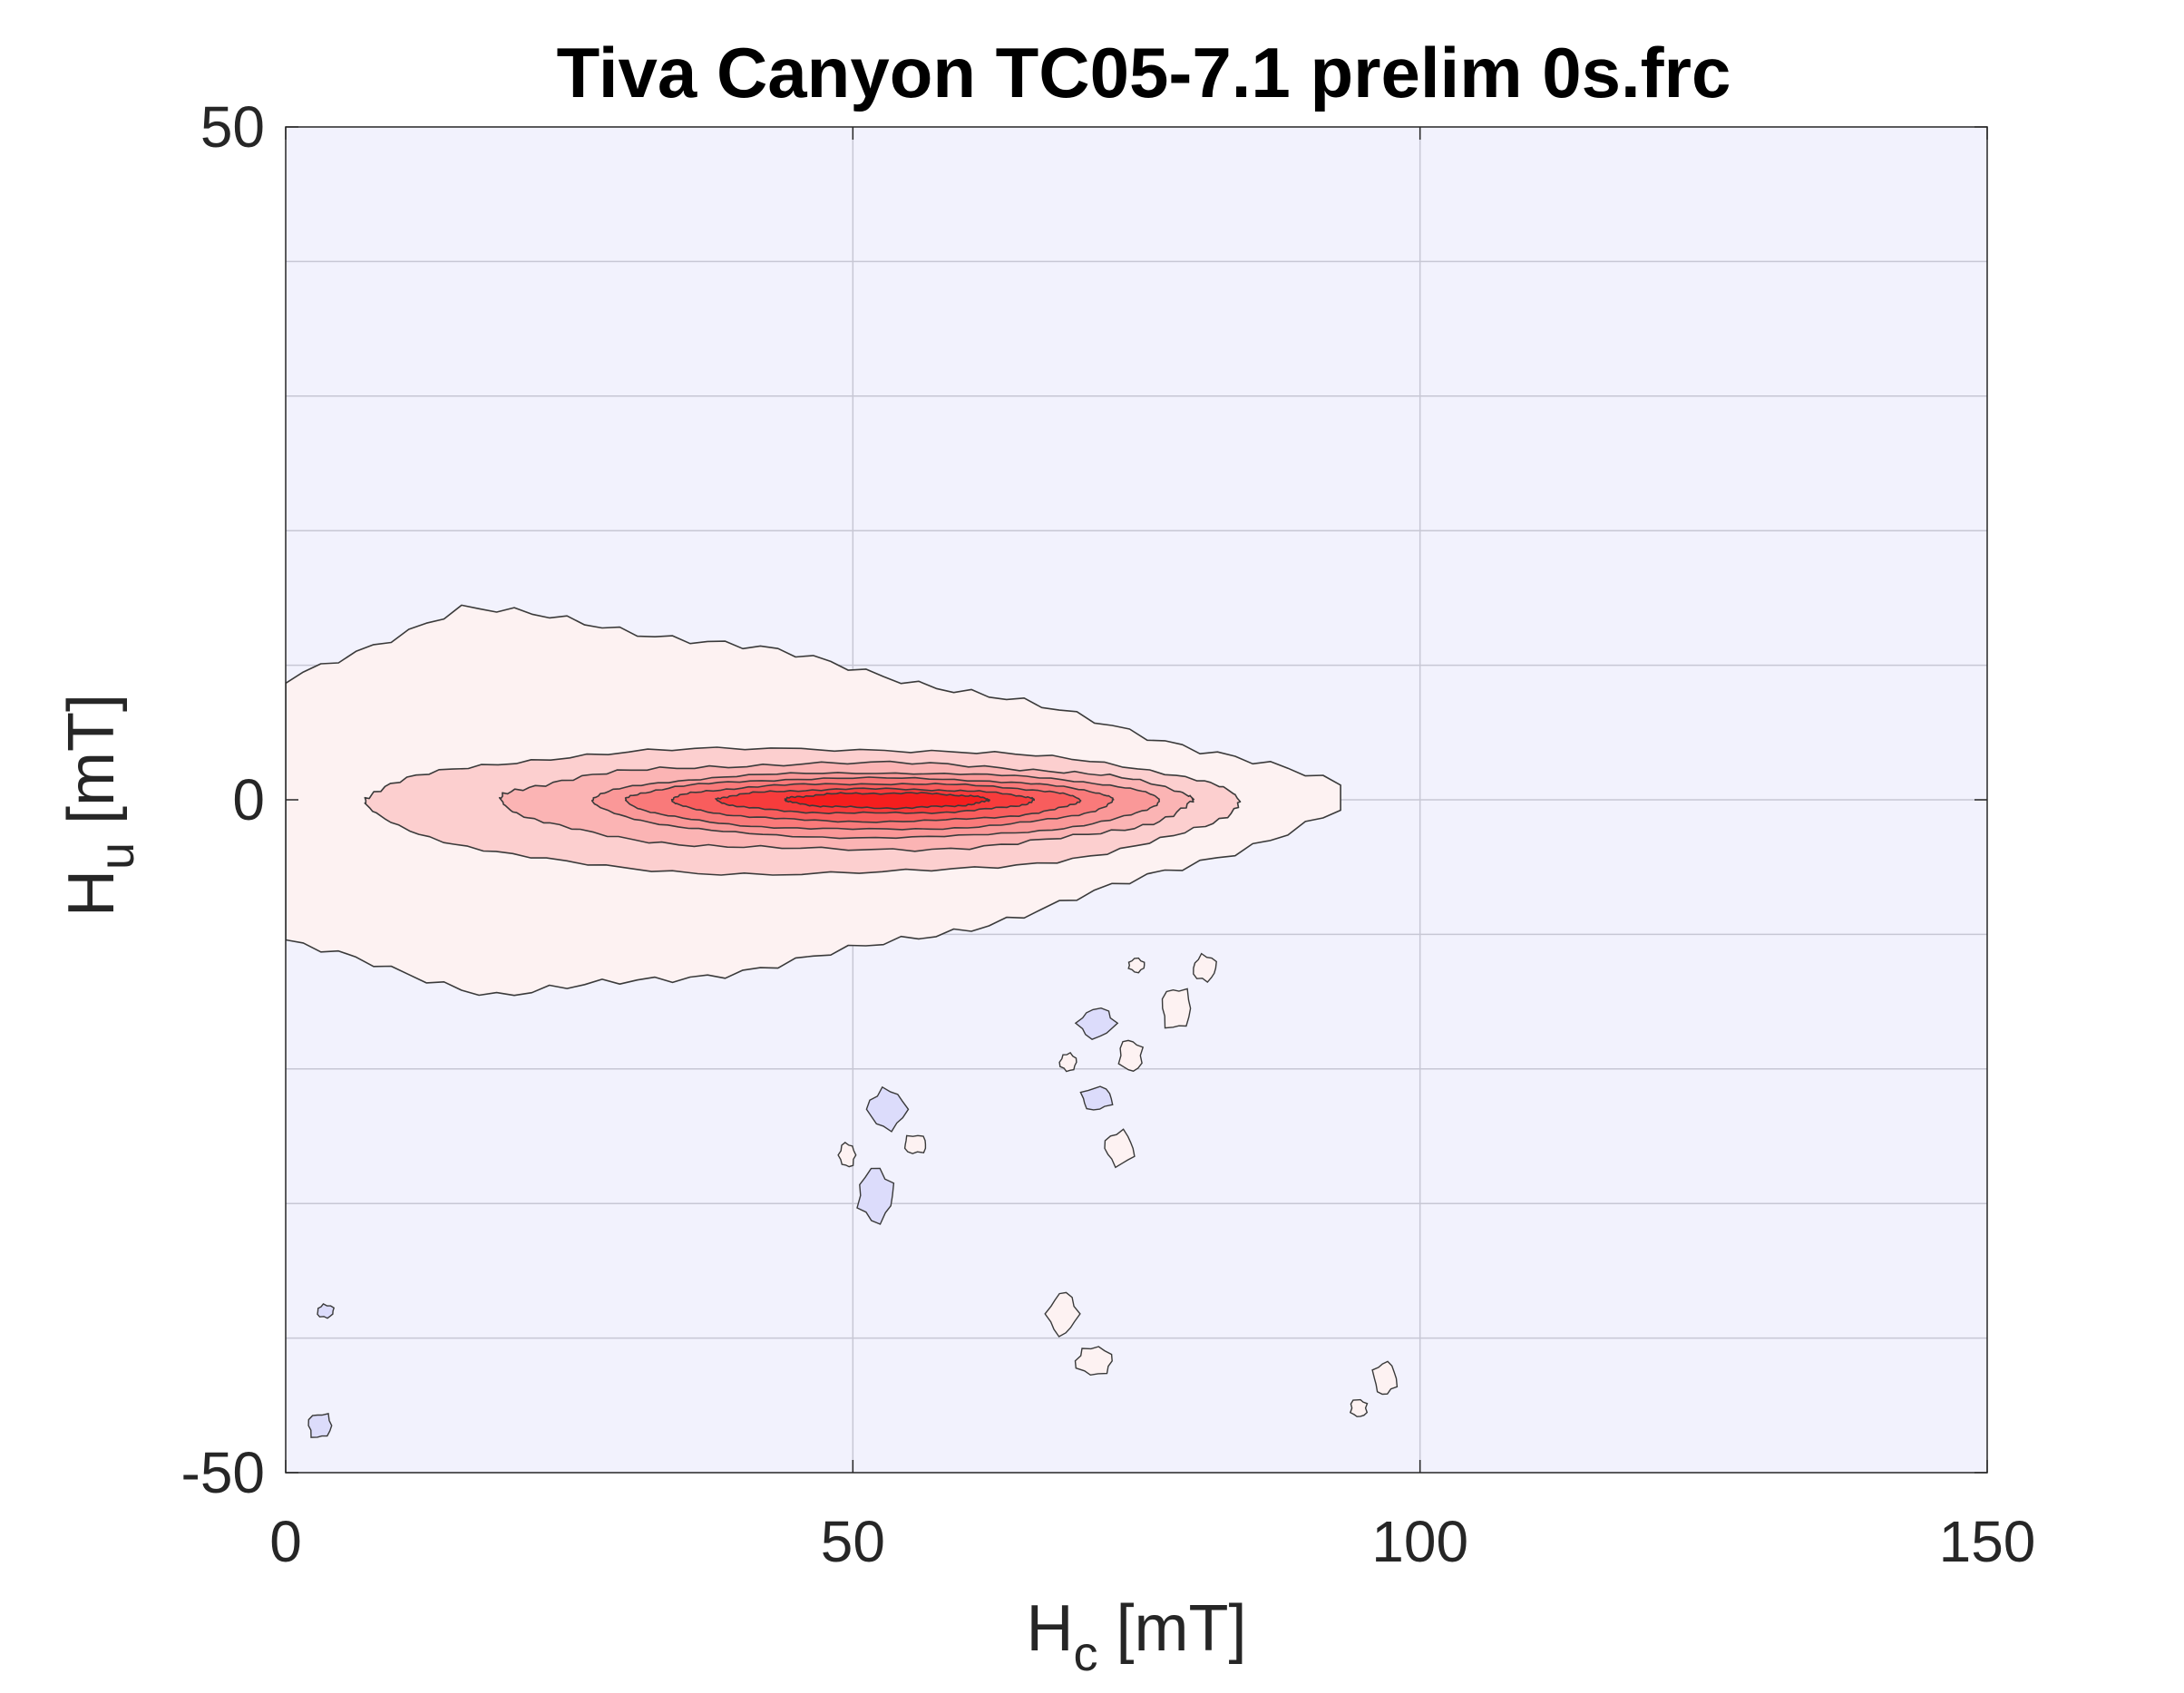 The width and height of the screenshot is (2184, 1693). Describe the element at coordinates (99, 805) in the screenshot. I see `y-axis-label: Hu [mT]` at that location.